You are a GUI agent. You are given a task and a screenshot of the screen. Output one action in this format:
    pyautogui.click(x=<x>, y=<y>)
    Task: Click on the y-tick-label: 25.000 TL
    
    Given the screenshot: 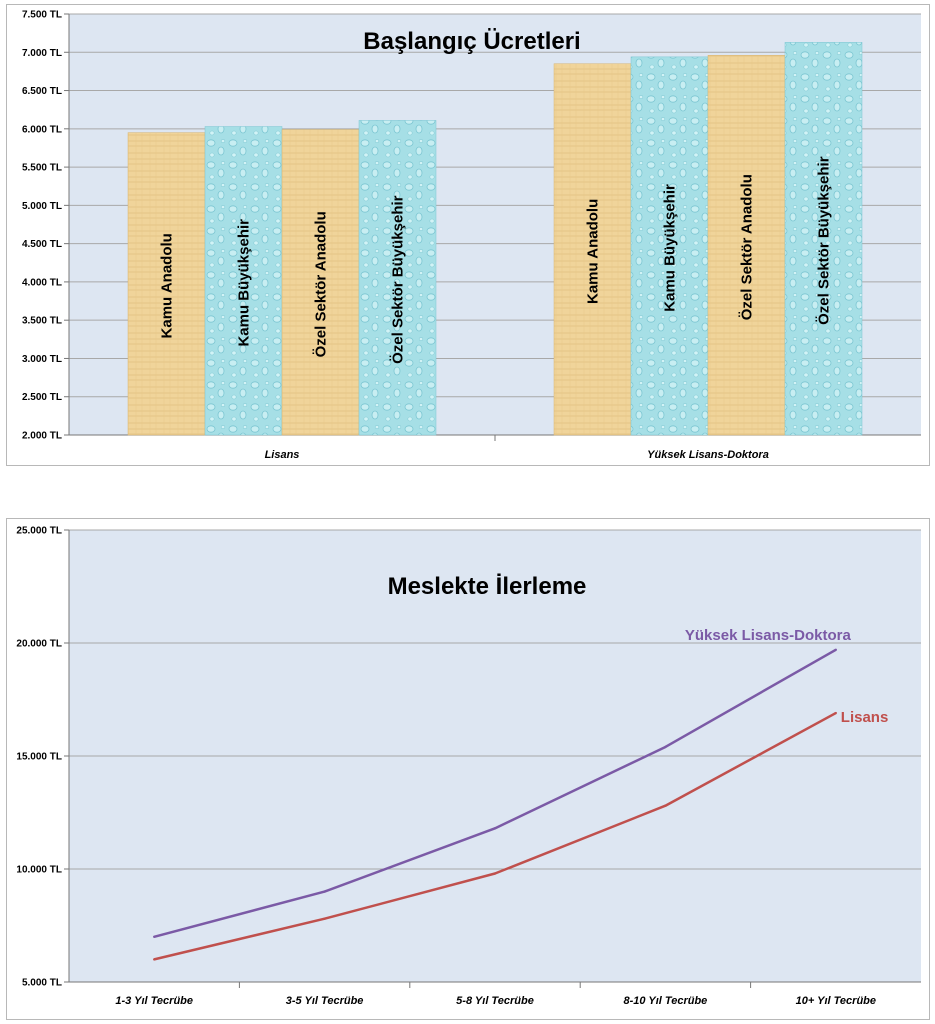 What is the action you would take?
    pyautogui.click(x=39, y=531)
    